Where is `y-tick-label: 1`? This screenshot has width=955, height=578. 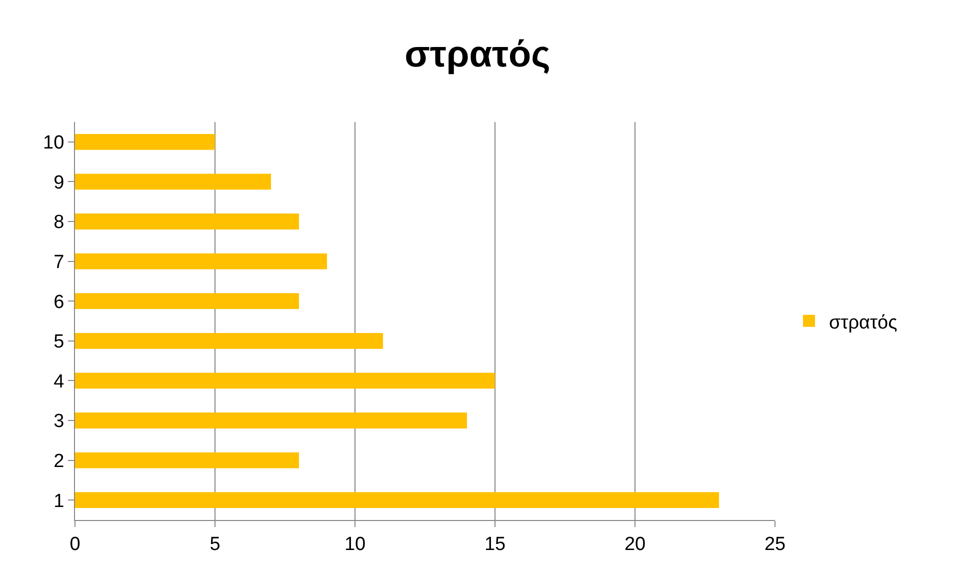
y-tick-label: 1 is located at coordinates (59, 501).